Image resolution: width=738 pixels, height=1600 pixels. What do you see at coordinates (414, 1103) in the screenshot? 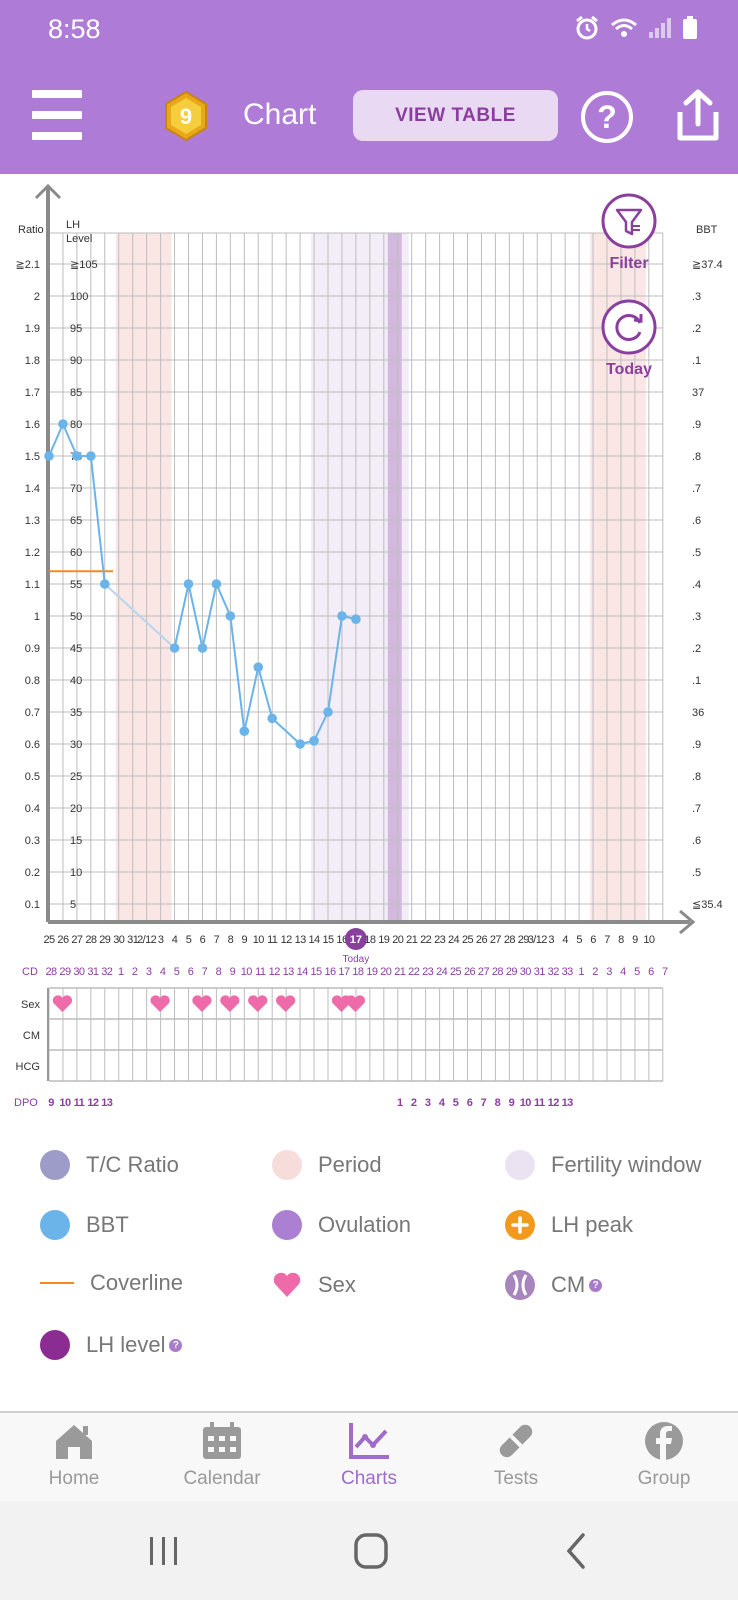
I see `dpo-value: 2` at bounding box center [414, 1103].